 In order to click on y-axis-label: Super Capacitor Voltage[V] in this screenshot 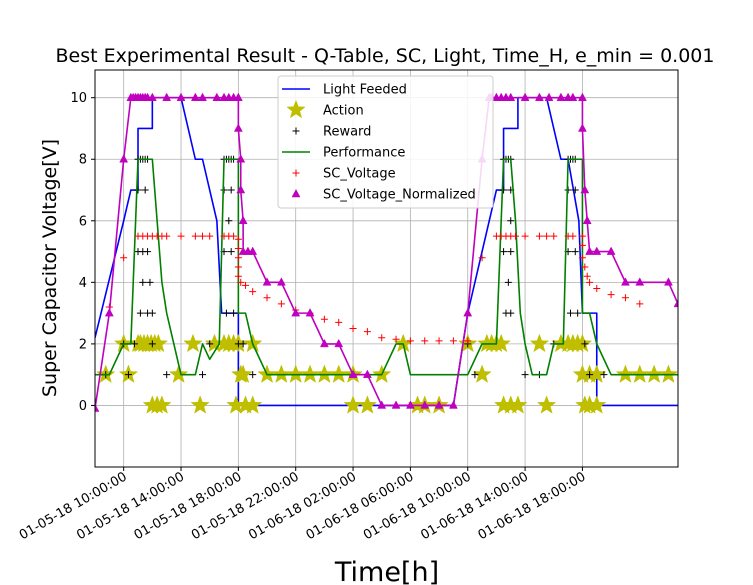, I will do `click(50, 268)`.